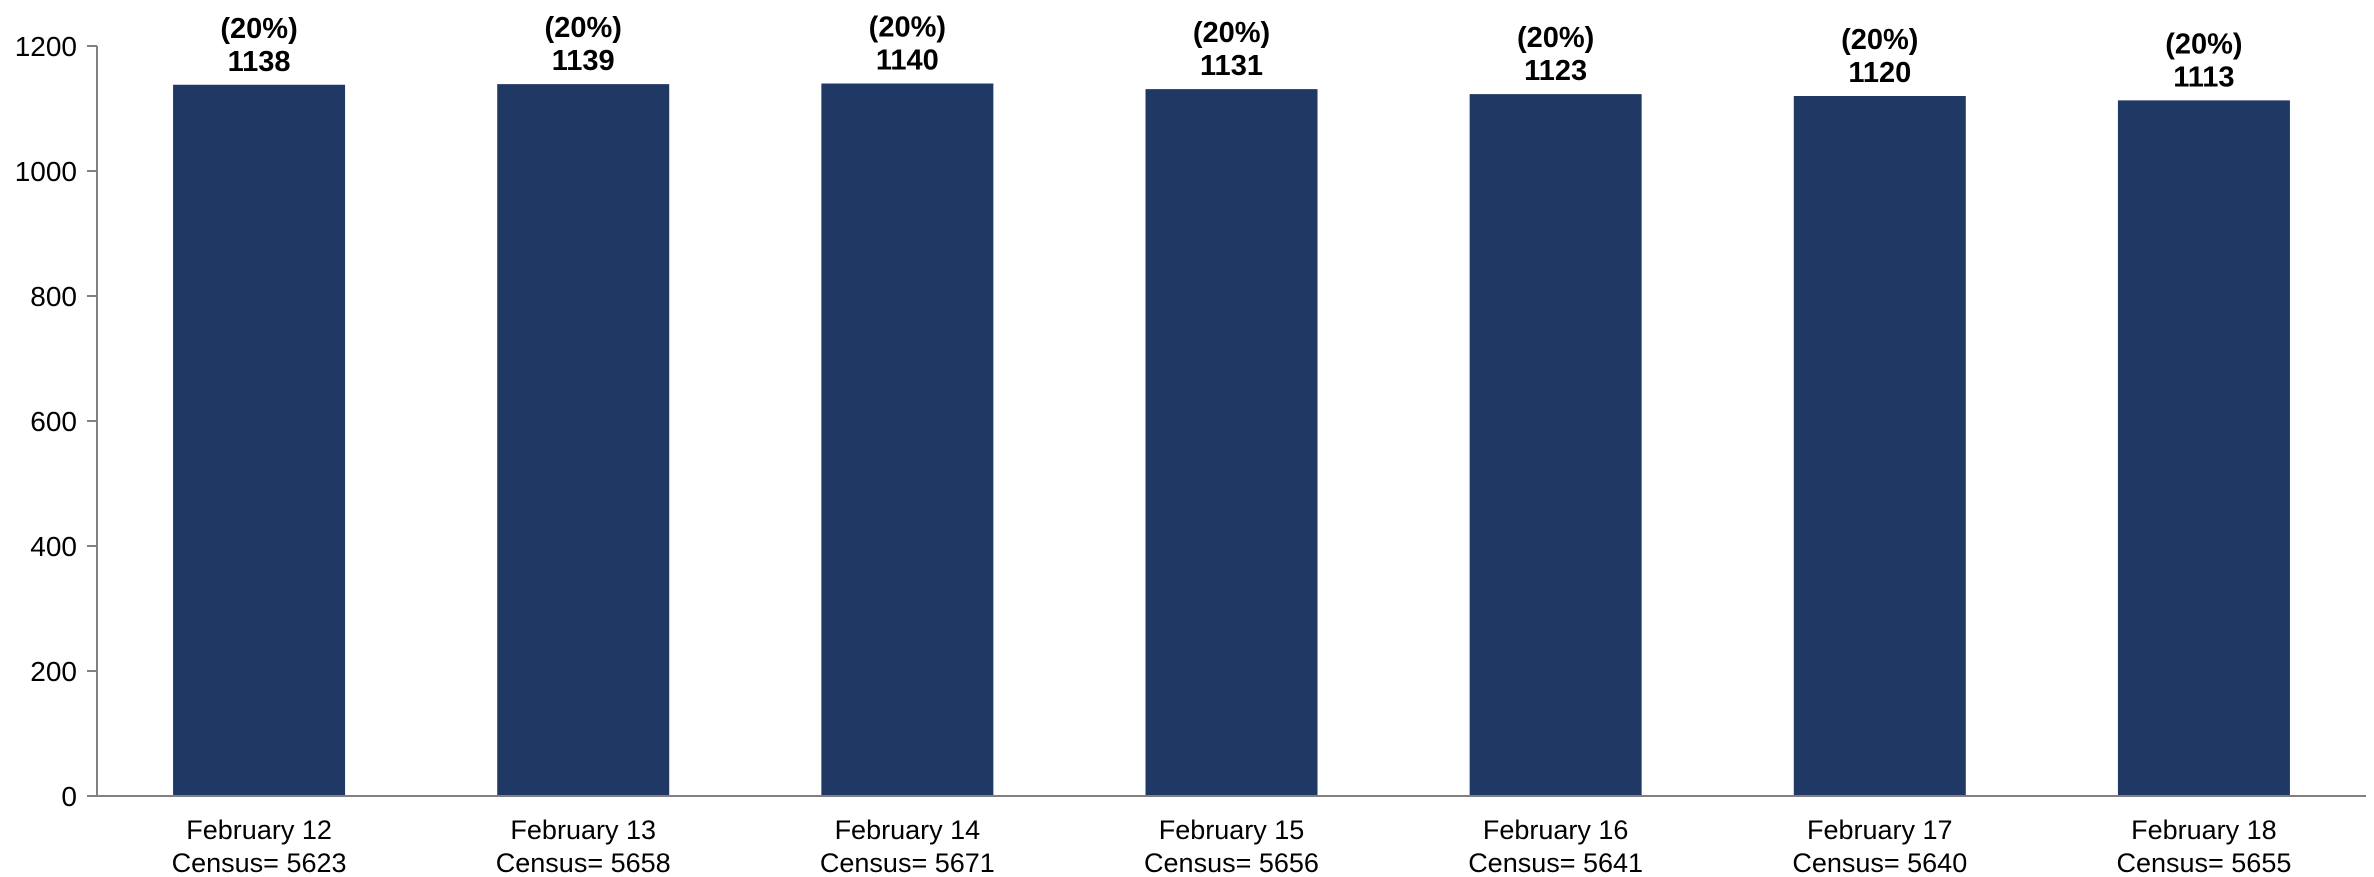 The height and width of the screenshot is (877, 2374). I want to click on x-category-sublabel: Census= 5671, so click(907, 862).